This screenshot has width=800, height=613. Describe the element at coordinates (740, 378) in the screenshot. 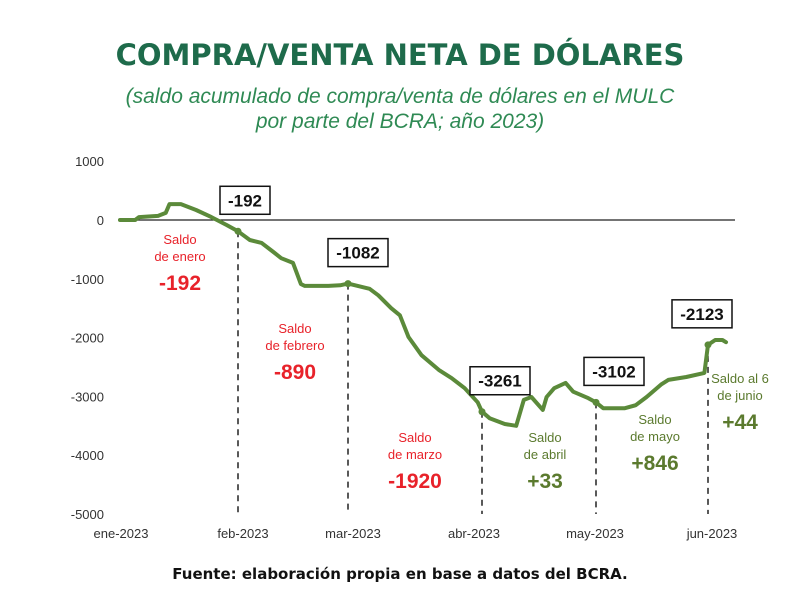

I see `annotation-label: Saldo al 6` at that location.